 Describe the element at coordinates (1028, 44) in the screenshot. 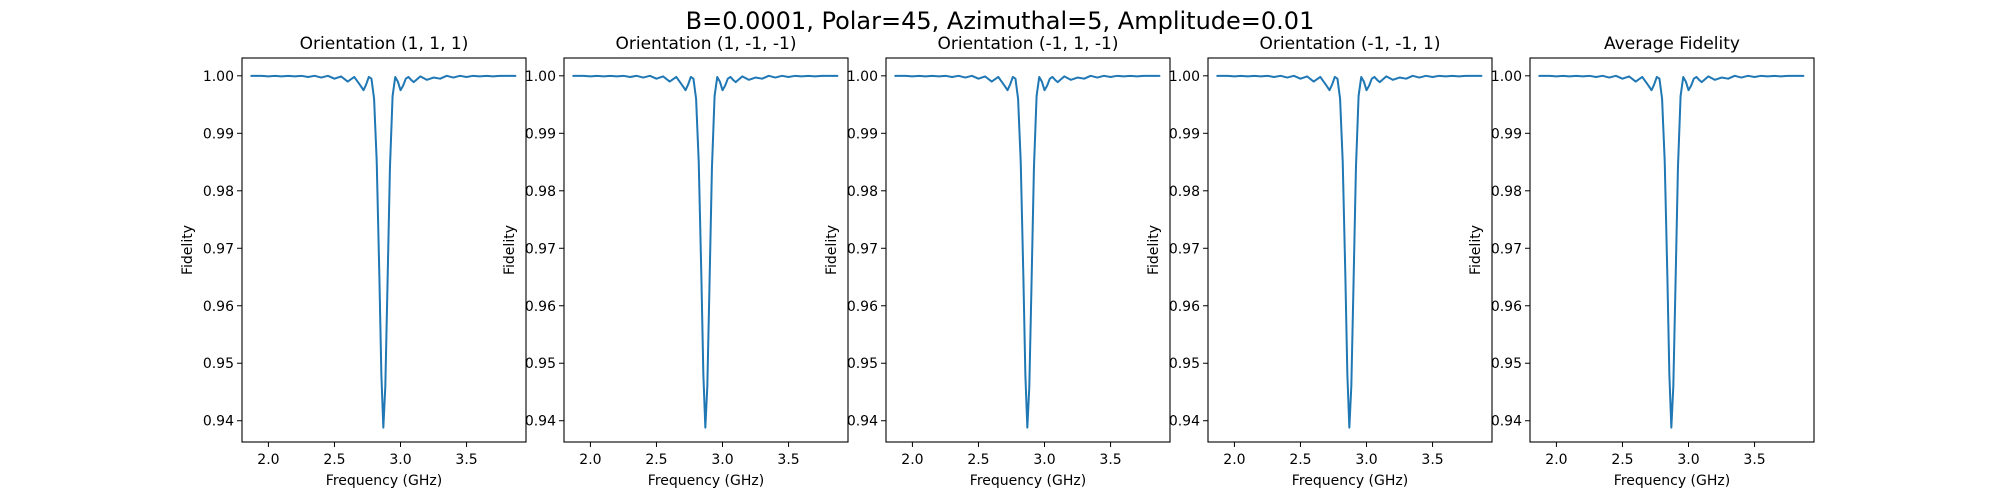

I see `subplot-title: Orientation (-1, 1, -1)` at that location.